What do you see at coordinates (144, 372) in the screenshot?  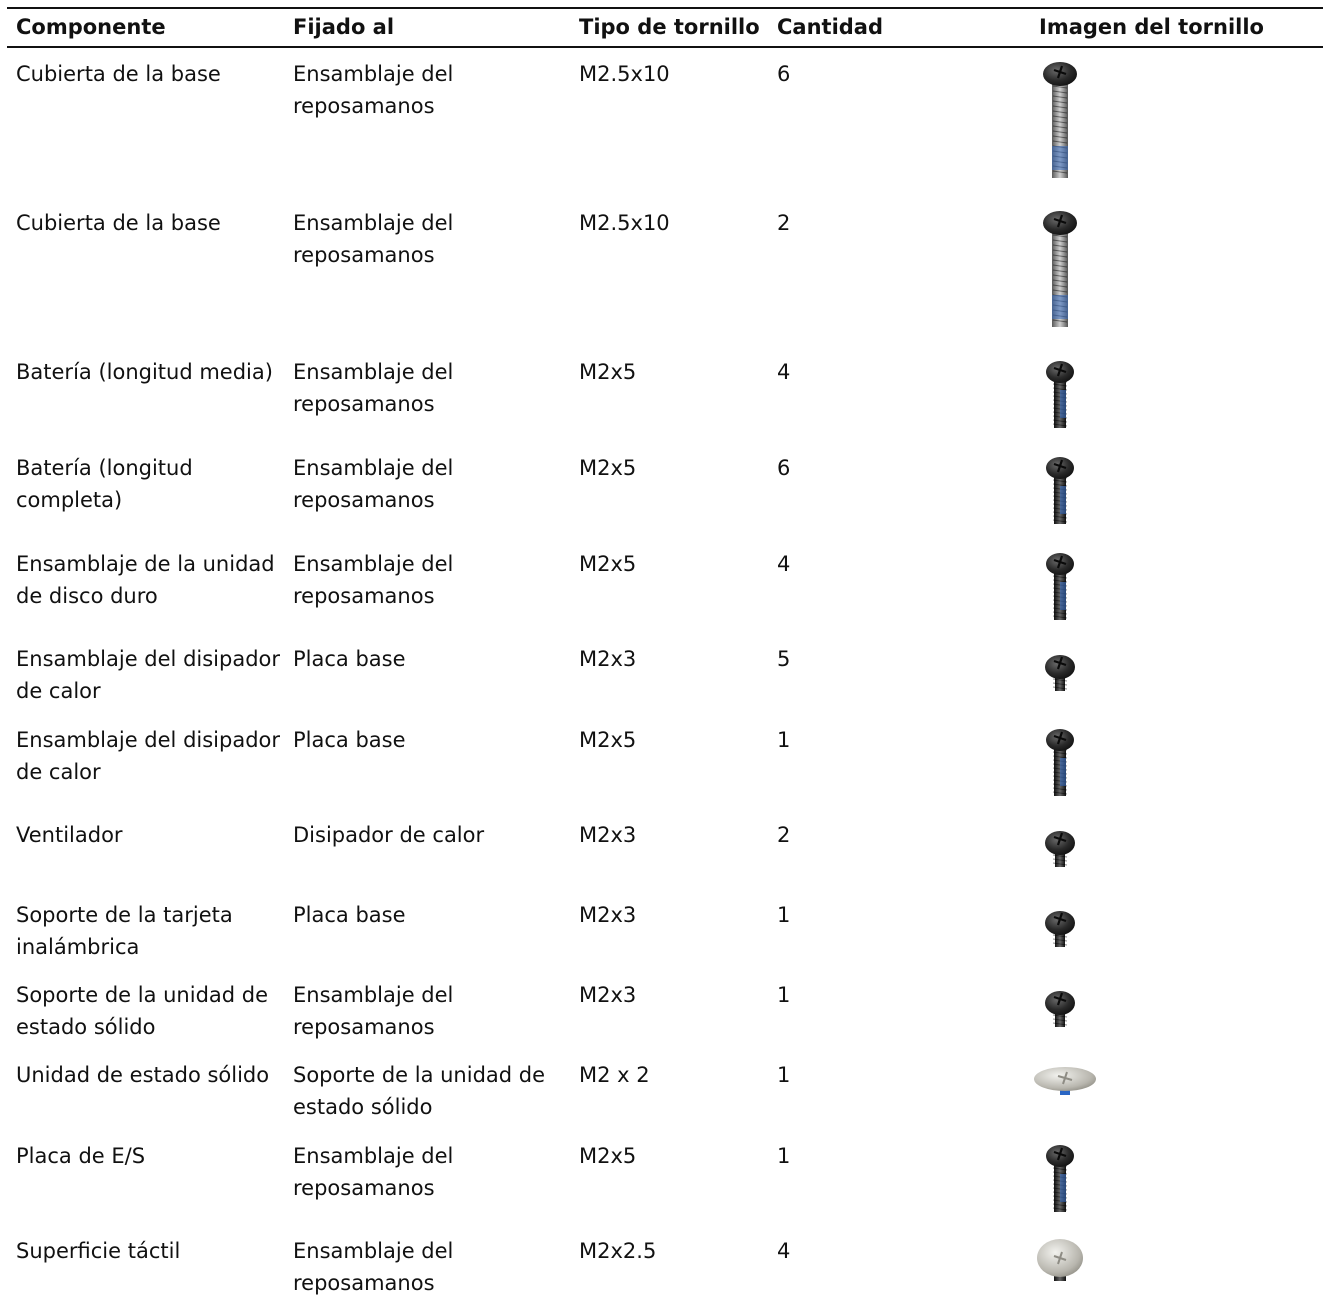 I see `cell-componente: Batería (longitud media)` at bounding box center [144, 372].